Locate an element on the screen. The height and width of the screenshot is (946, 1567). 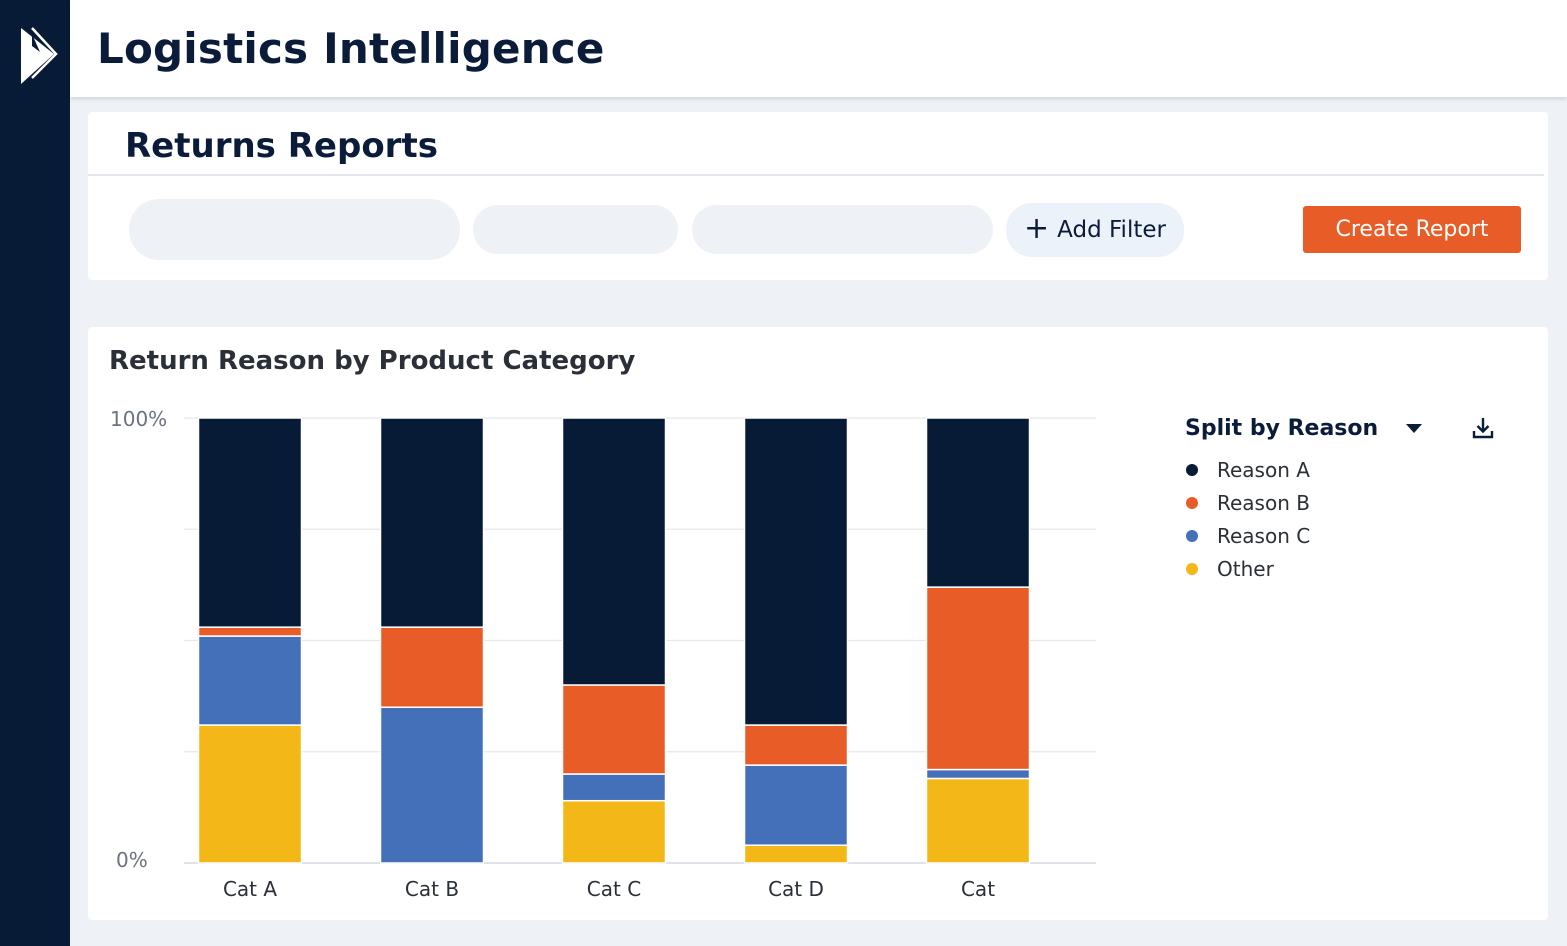
x-tick-label: Cat C is located at coordinates (614, 889).